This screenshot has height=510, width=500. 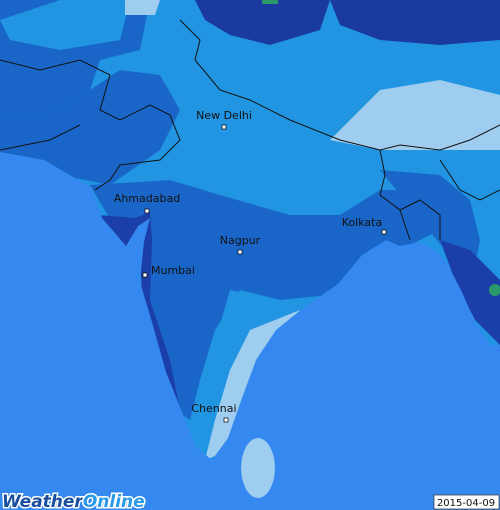 What do you see at coordinates (213, 408) in the screenshot?
I see `city-label: Chennai` at bounding box center [213, 408].